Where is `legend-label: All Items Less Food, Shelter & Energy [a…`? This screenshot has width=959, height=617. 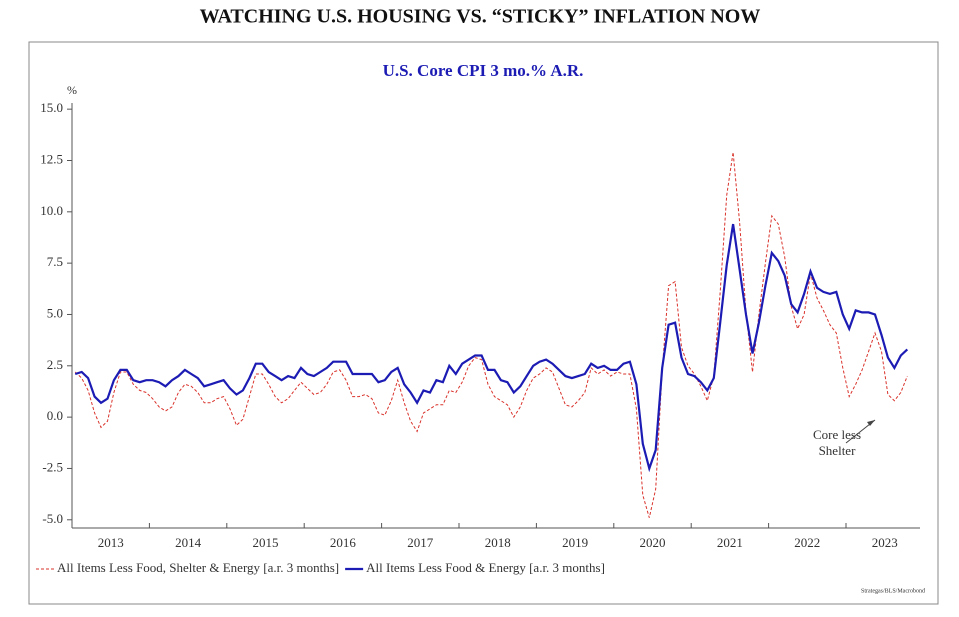
legend-label: All Items Less Food, Shelter & Energy [a… is located at coordinates (198, 567).